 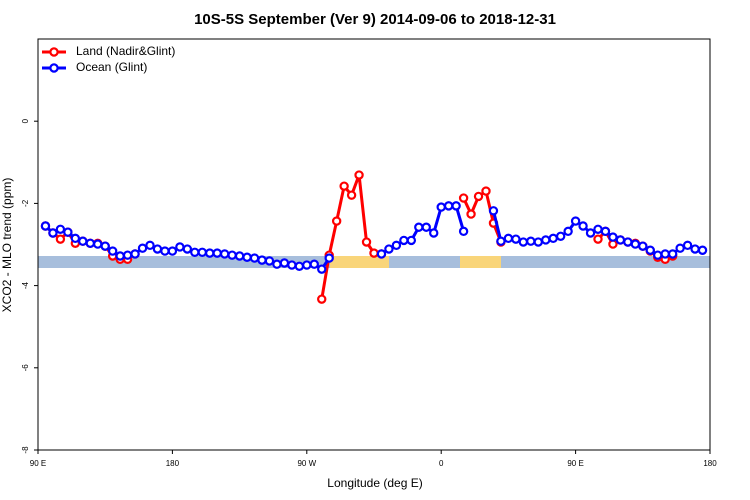 I want to click on map-strip, so click(x=374, y=262).